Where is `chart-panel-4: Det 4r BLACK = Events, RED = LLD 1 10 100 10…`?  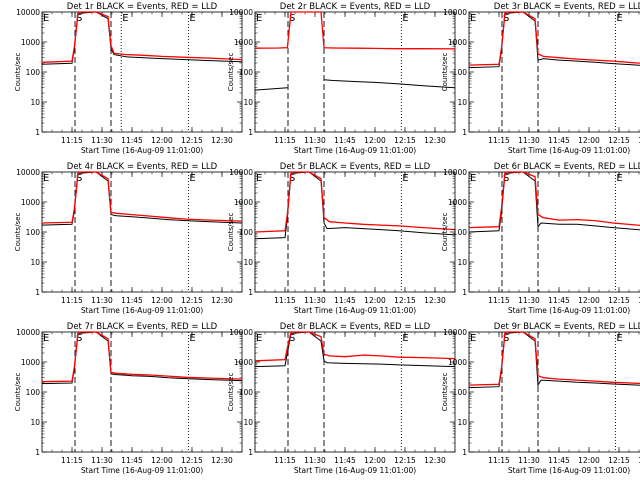 chart-panel-4: Det 4r BLACK = Events, RED = LLD 1 10 100 10… is located at coordinates (128, 238).